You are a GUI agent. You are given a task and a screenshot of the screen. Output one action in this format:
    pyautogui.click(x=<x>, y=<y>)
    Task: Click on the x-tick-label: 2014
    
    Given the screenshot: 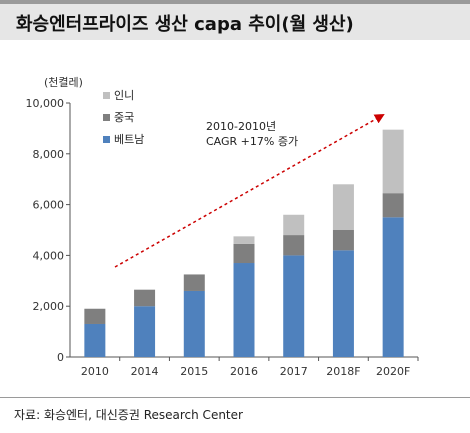 What is the action you would take?
    pyautogui.click(x=145, y=371)
    